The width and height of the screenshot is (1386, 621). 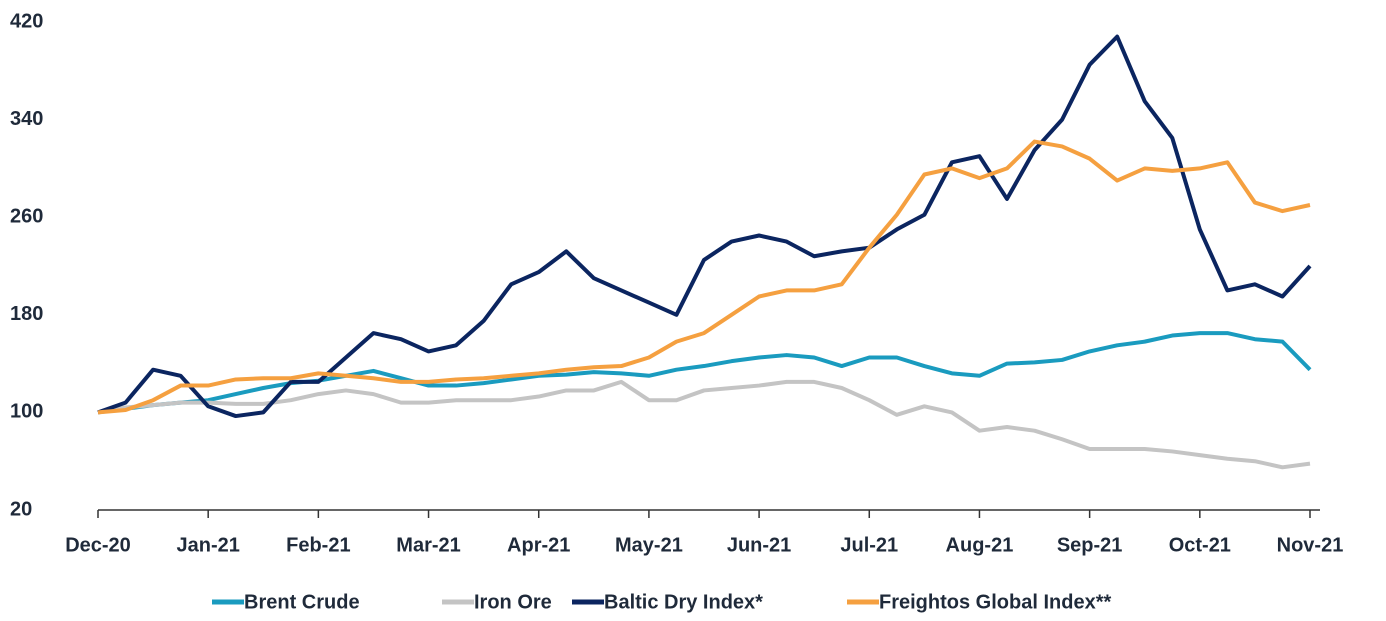 What do you see at coordinates (98, 545) in the screenshot?
I see `x-tick-label: Dec-20` at bounding box center [98, 545].